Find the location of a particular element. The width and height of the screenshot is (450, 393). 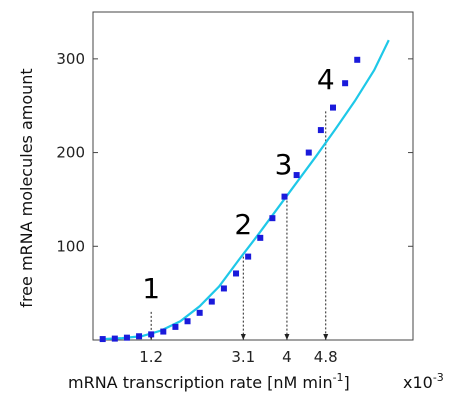

point-number-label: 2 is located at coordinates (243, 224).